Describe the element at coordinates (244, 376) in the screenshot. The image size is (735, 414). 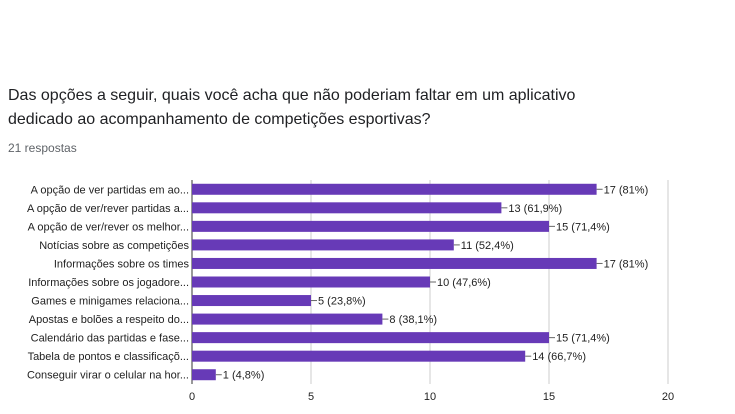
I see `data-label: 1 (4,8%)` at that location.